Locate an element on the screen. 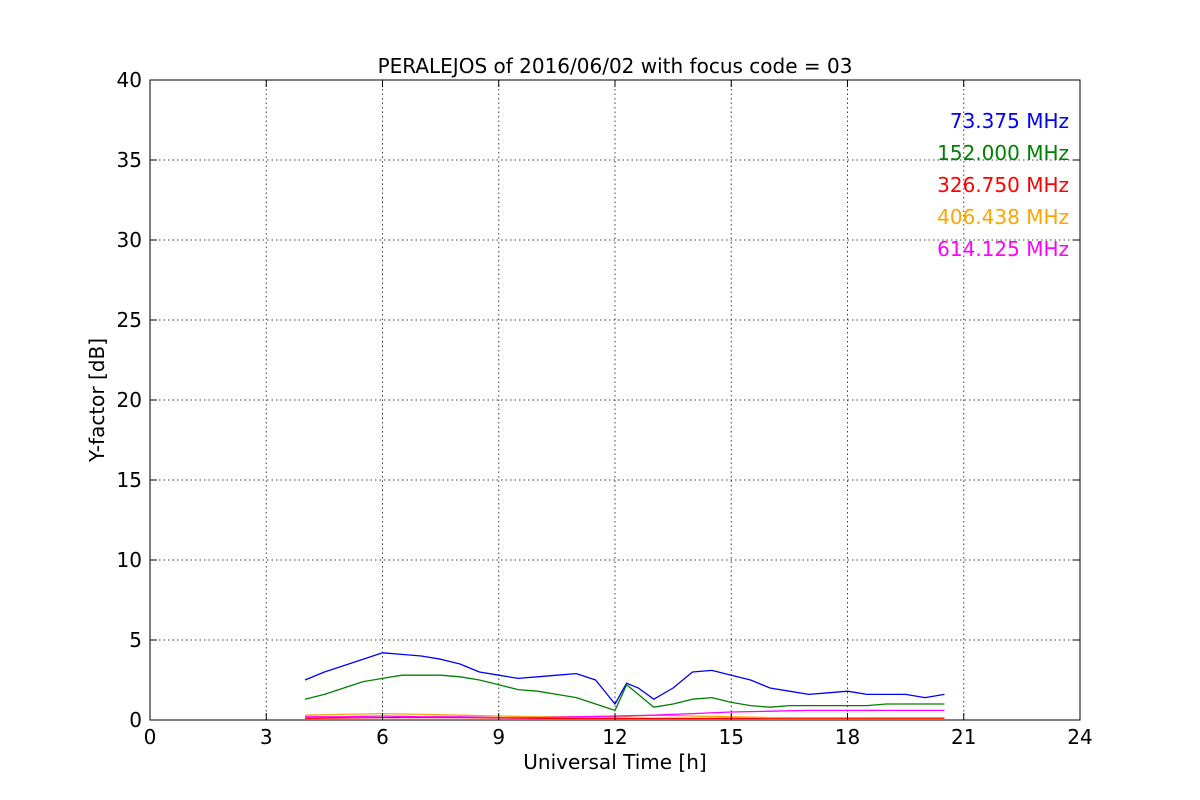  x-tick-label: 9 is located at coordinates (498, 737).